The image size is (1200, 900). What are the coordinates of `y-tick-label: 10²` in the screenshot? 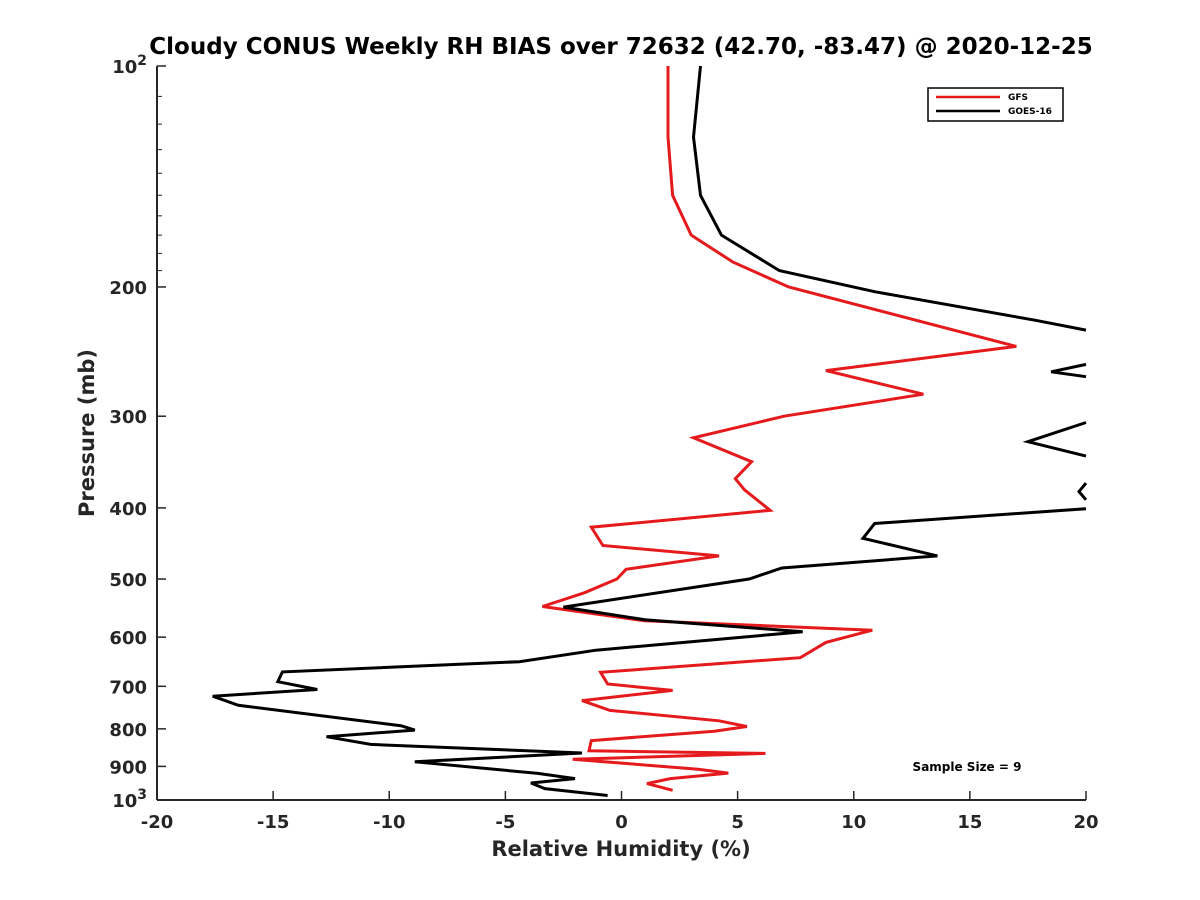 It's located at (129, 65).